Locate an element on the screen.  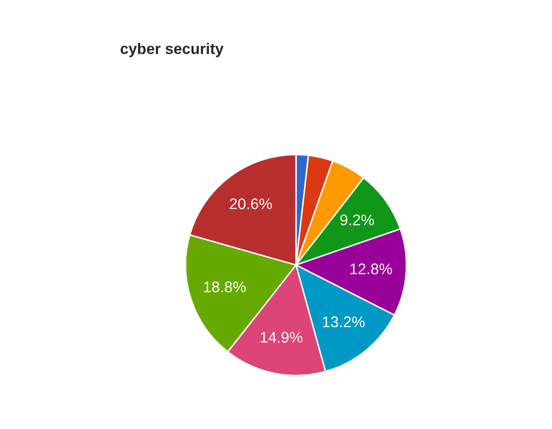
data-label: 20.6% is located at coordinates (251, 204).